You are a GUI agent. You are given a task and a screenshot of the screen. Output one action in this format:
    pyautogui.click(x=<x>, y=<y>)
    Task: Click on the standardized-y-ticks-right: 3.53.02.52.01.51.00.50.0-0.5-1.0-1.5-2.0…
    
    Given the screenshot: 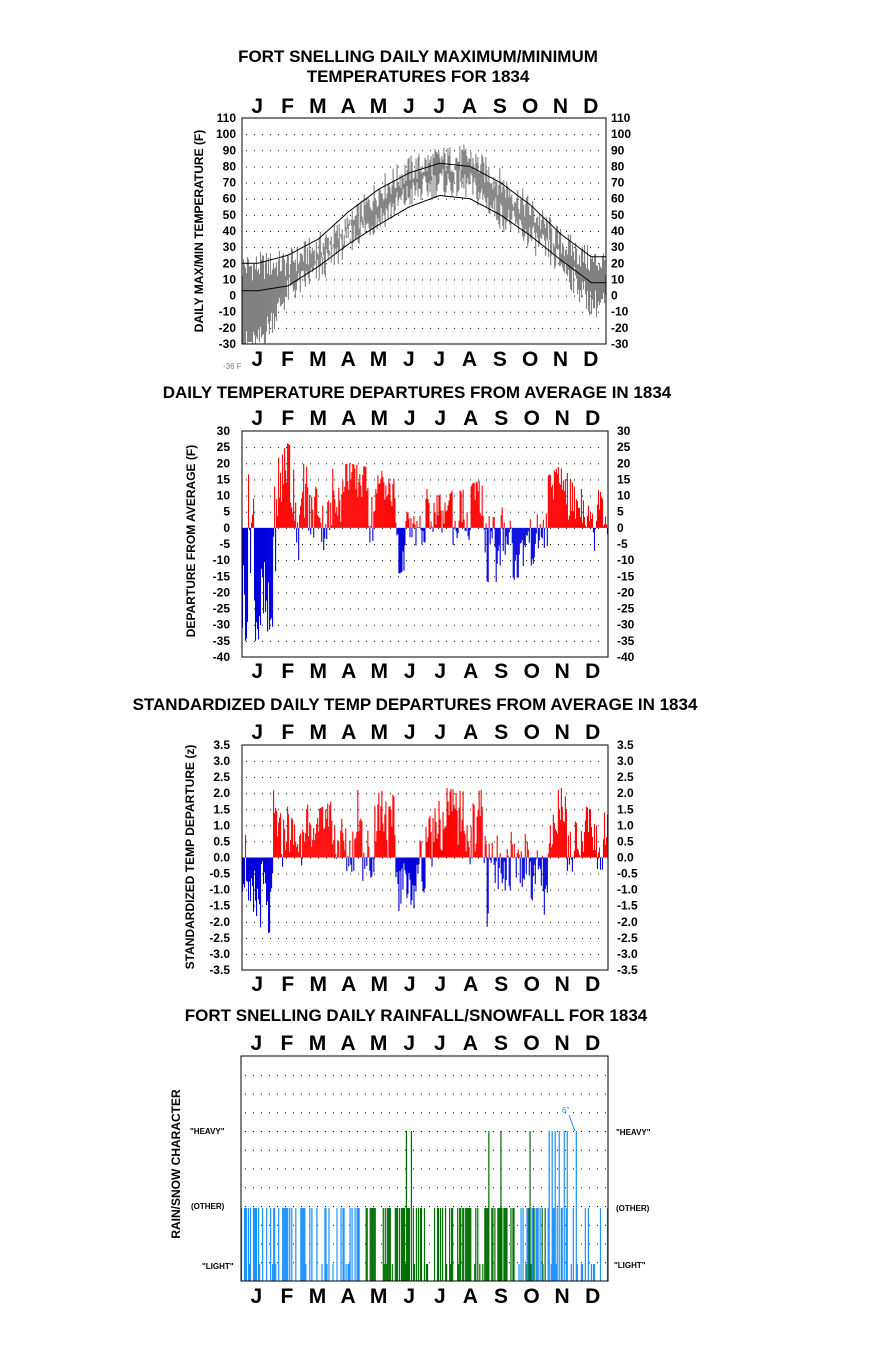 What is the action you would take?
    pyautogui.click(x=627, y=857)
    